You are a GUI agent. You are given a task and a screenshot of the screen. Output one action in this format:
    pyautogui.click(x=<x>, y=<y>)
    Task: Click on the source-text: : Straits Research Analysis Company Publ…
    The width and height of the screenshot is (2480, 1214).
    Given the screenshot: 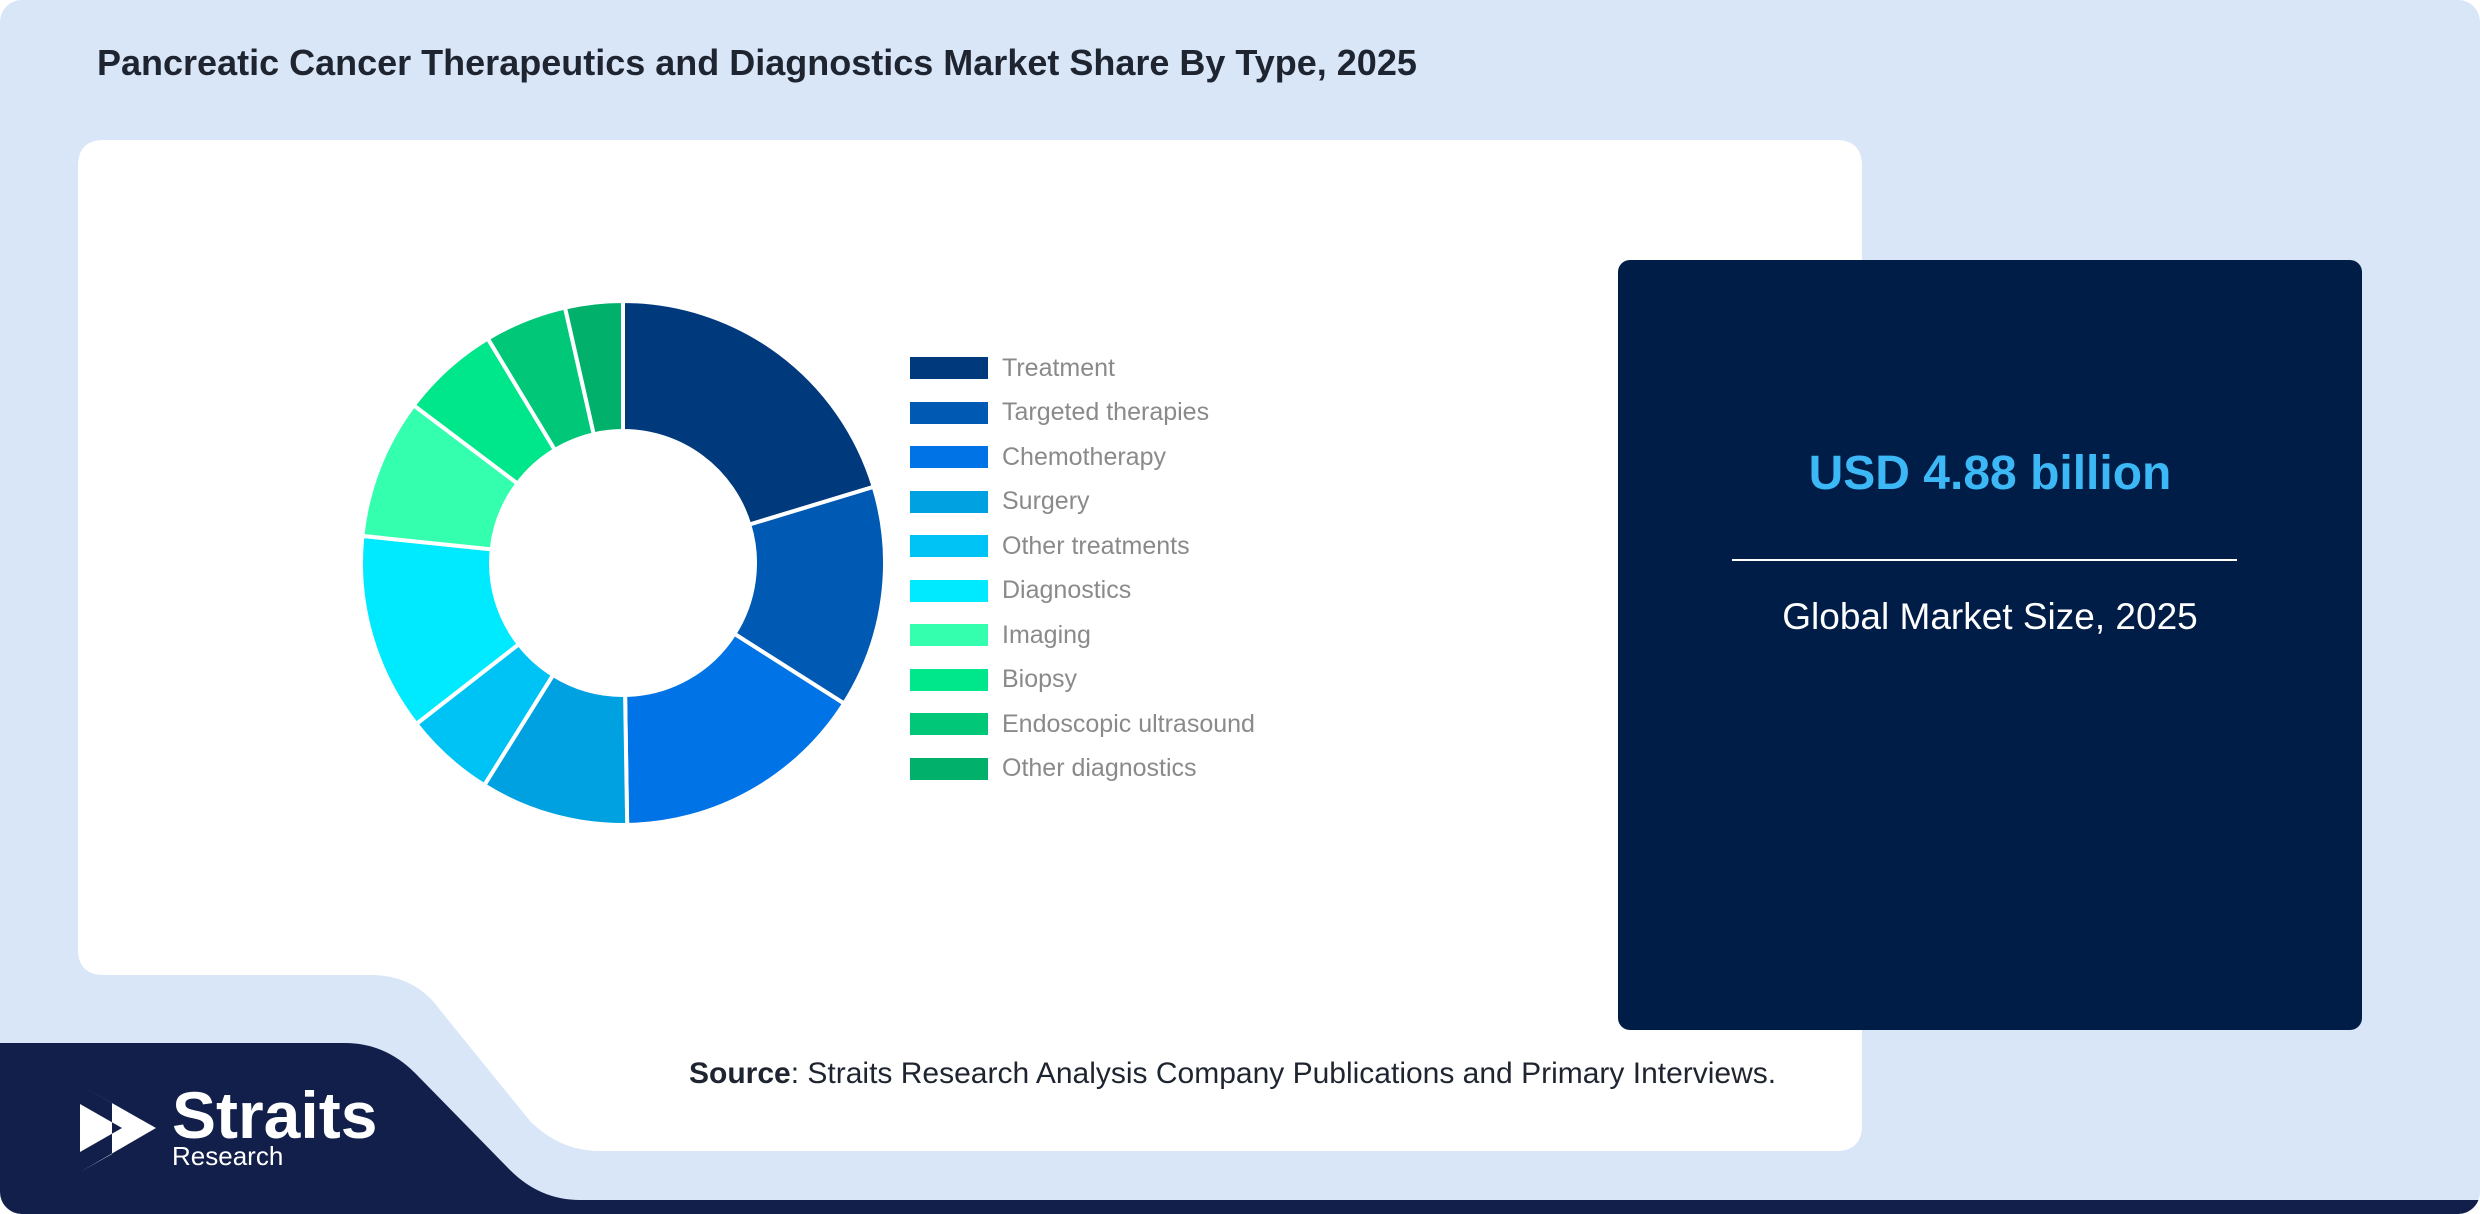 What is the action you would take?
    pyautogui.click(x=1283, y=1073)
    